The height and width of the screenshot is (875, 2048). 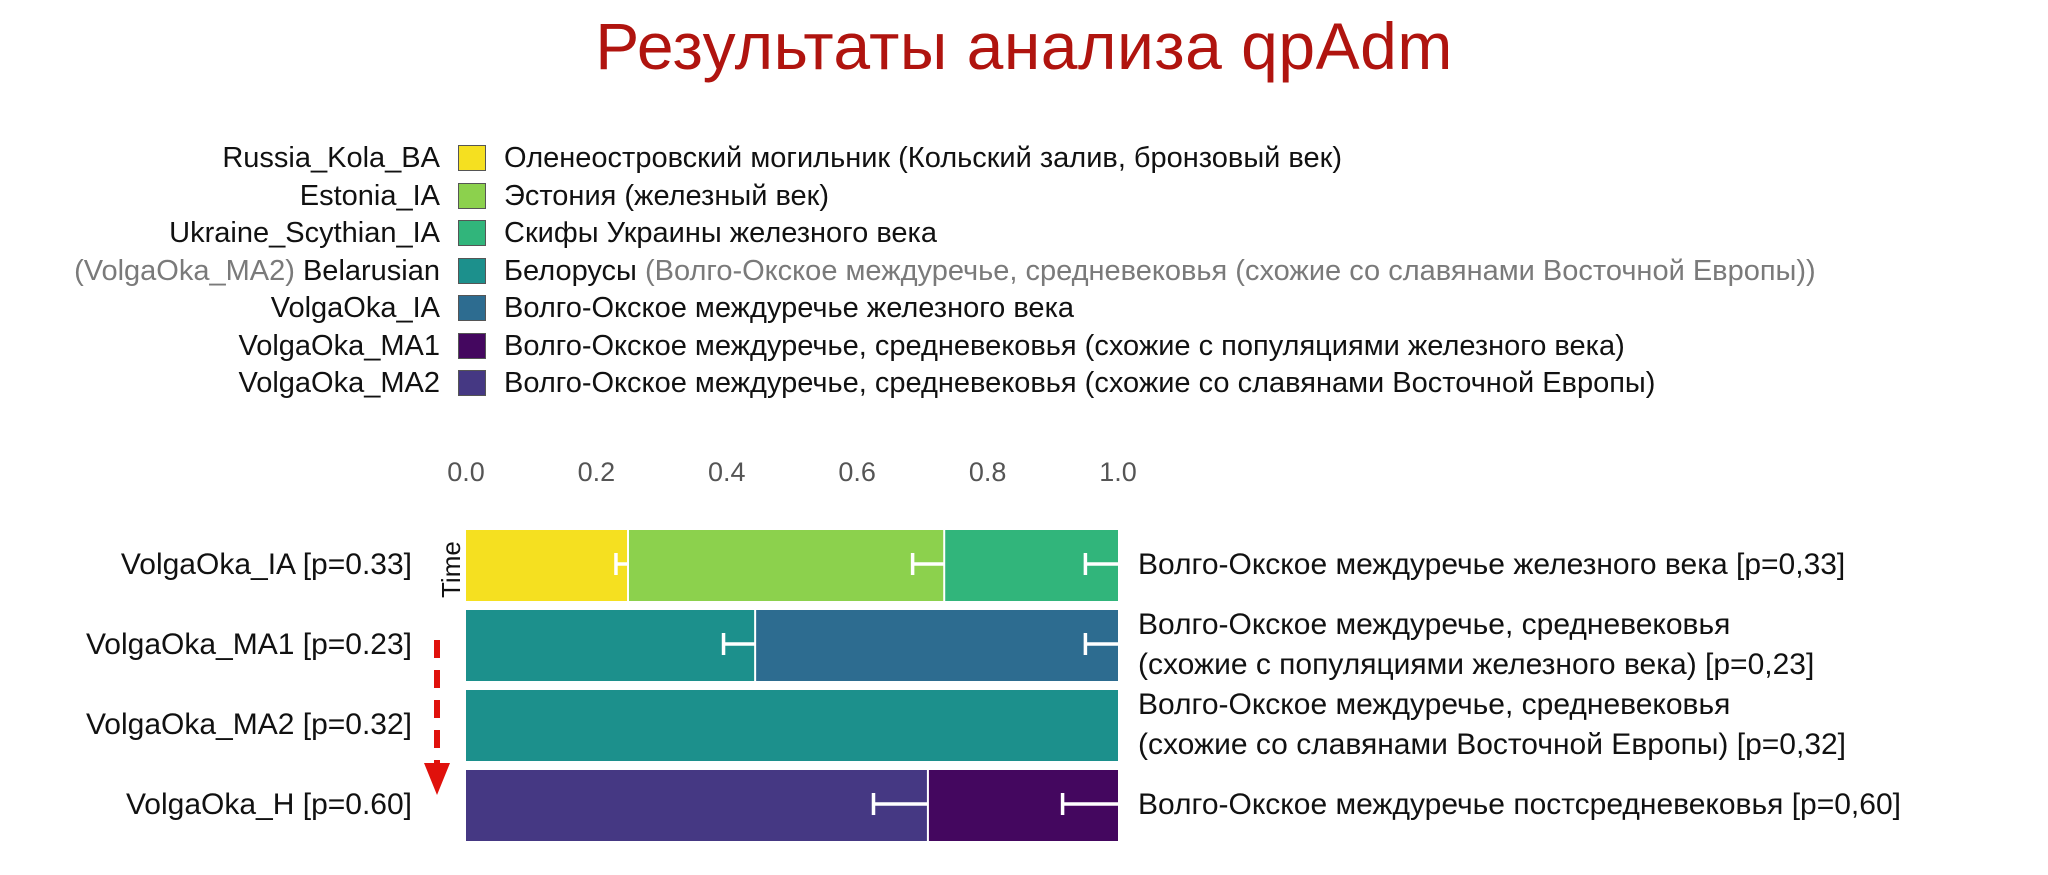 What do you see at coordinates (857, 472) in the screenshot?
I see `x-tick-label: 0.6` at bounding box center [857, 472].